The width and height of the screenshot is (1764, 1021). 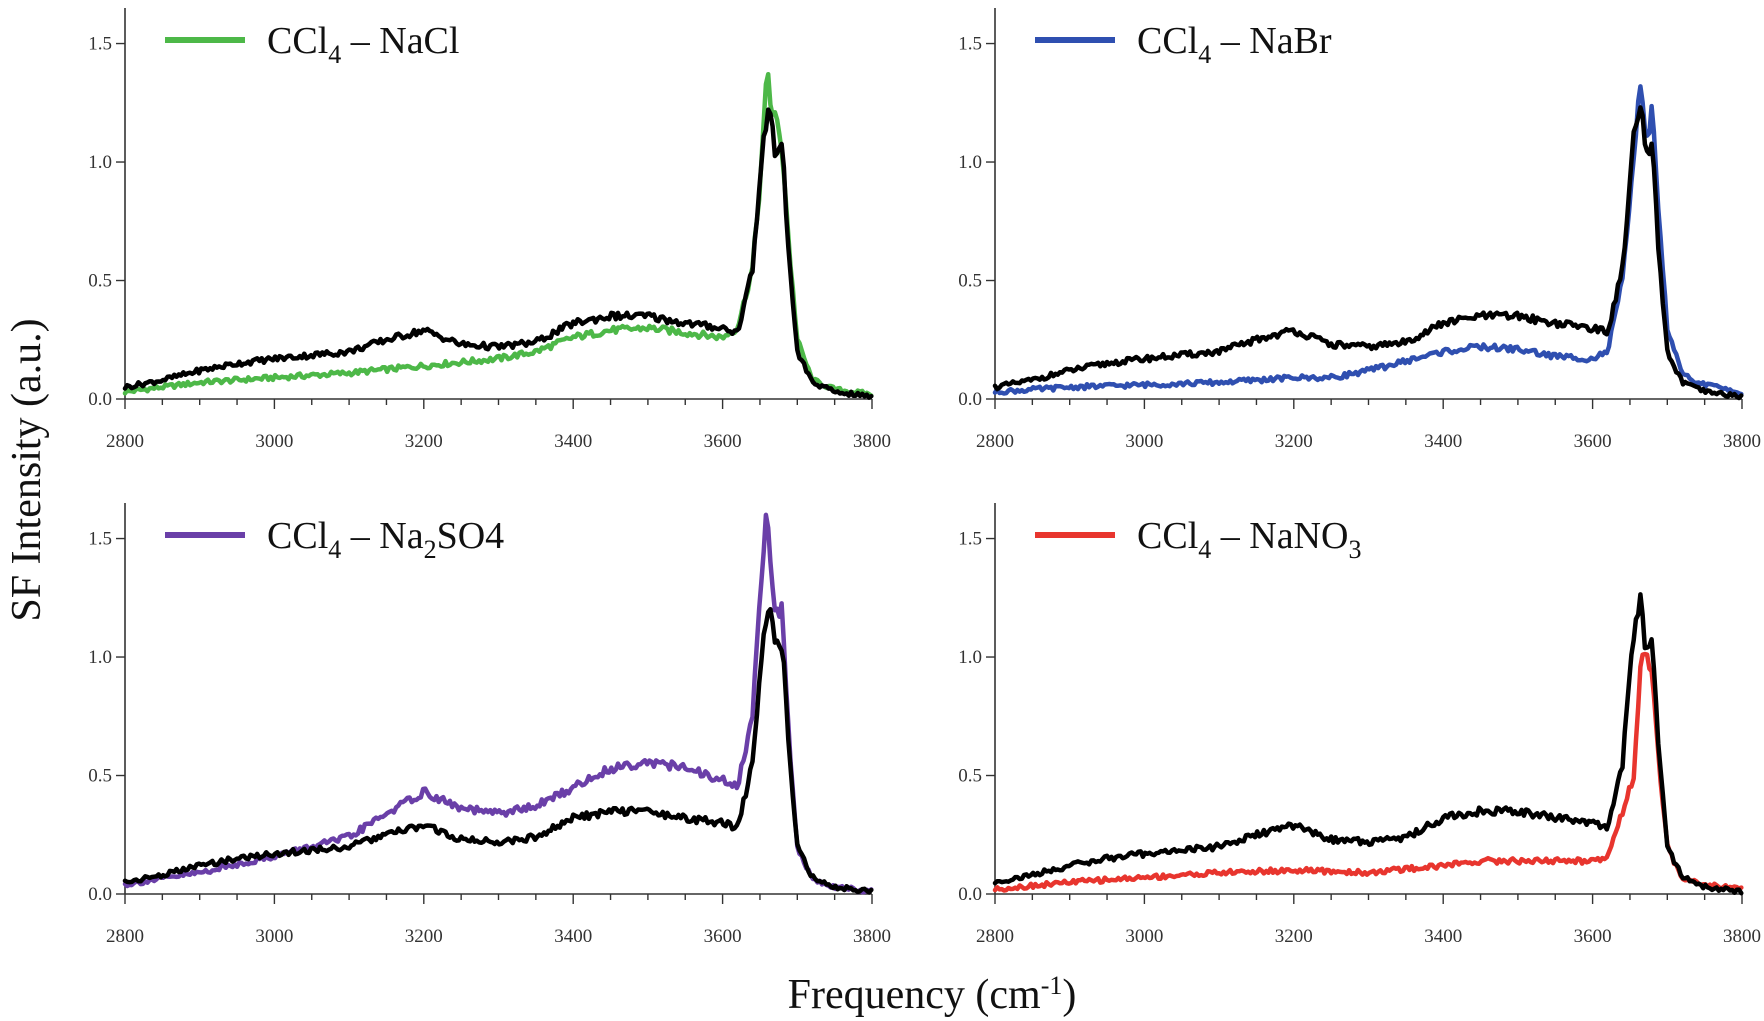 I want to click on legend-label: CCl4 – NaBr, so click(x=1234, y=44).